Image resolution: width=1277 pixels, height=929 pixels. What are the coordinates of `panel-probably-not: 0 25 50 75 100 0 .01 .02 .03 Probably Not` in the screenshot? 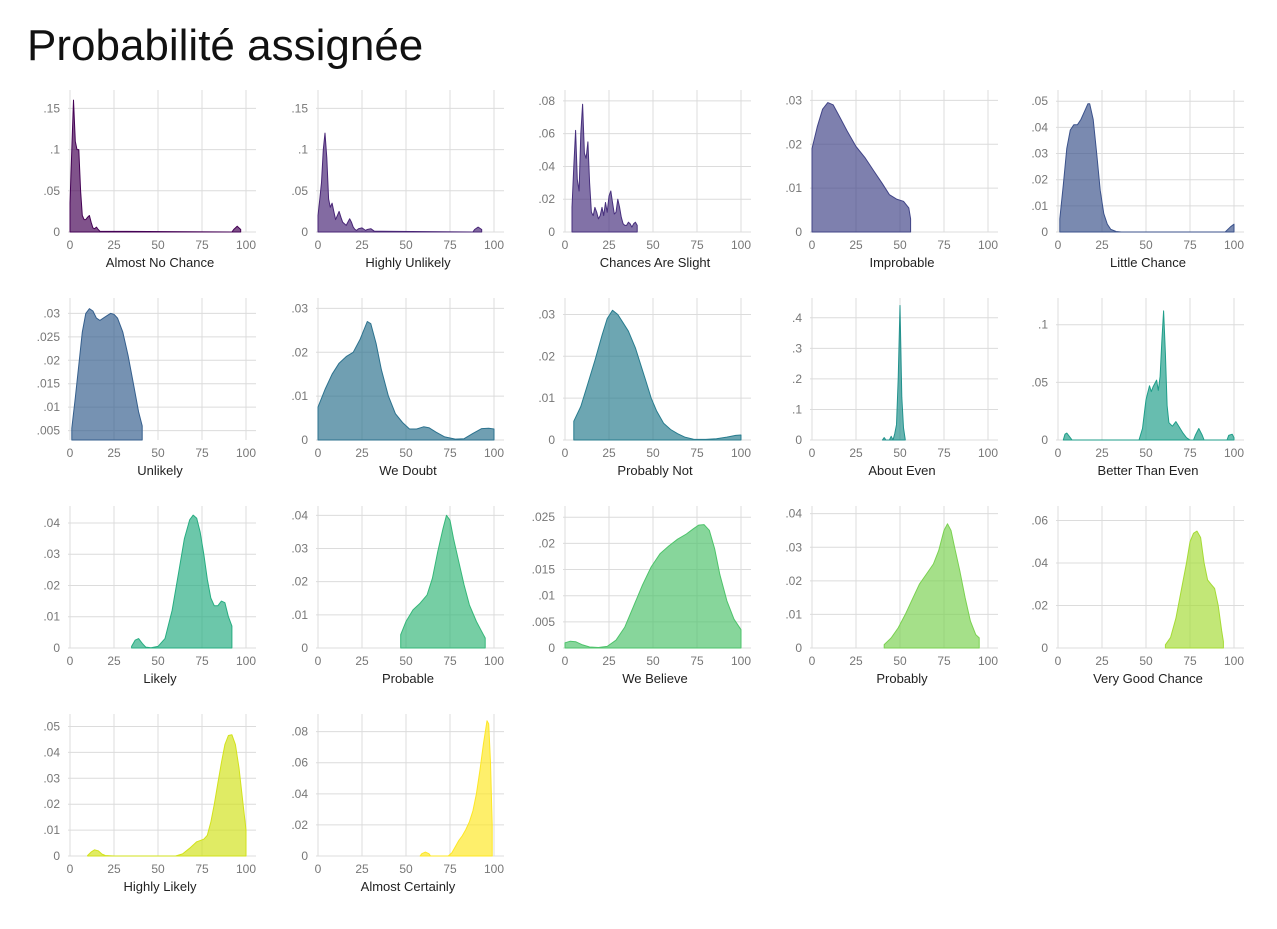 It's located at (644, 388).